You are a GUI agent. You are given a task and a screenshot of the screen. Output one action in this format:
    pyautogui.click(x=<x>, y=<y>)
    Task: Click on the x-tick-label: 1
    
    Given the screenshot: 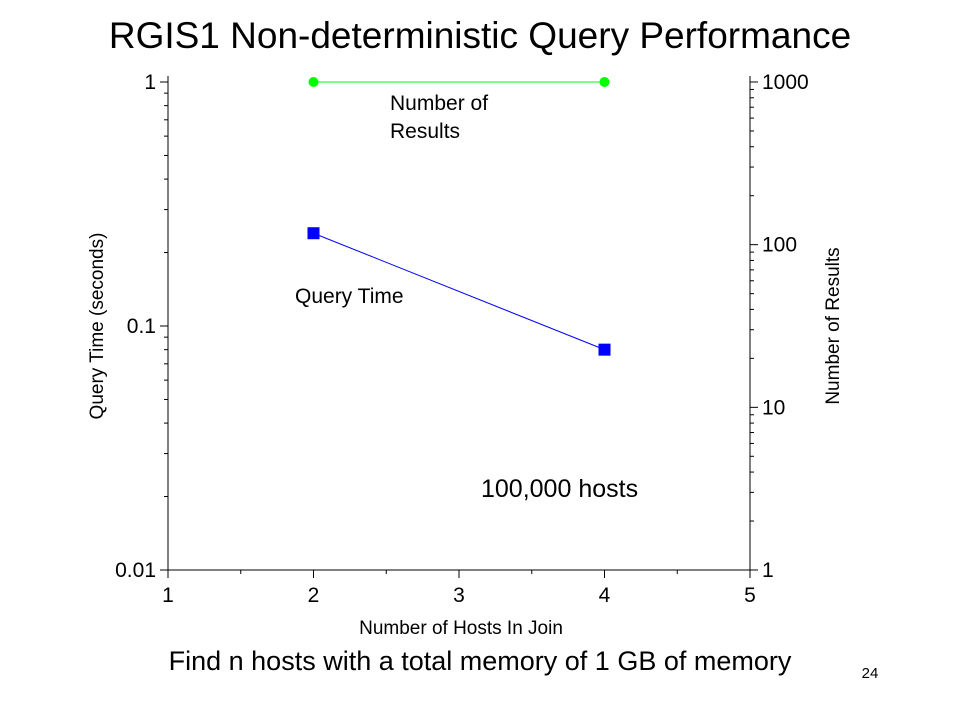 What is the action you would take?
    pyautogui.click(x=168, y=595)
    